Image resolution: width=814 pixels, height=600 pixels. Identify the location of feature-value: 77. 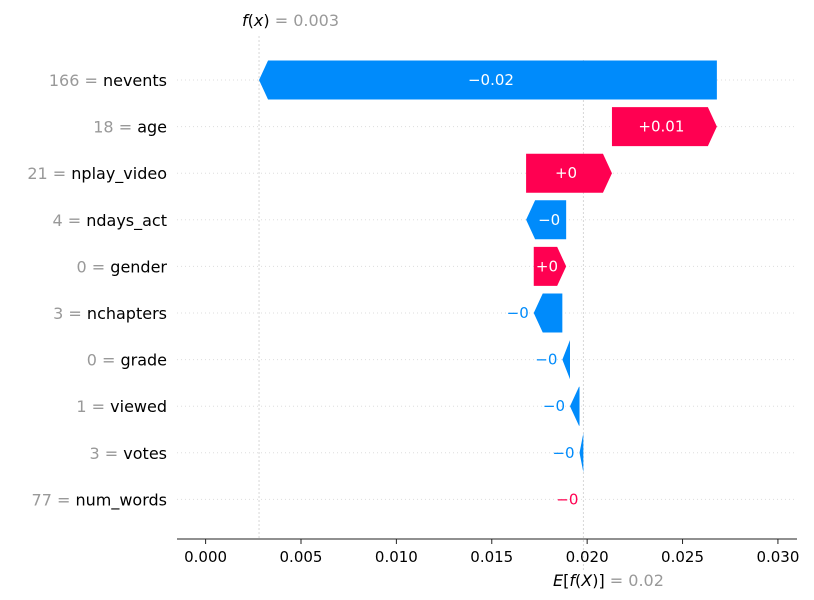
(42, 499).